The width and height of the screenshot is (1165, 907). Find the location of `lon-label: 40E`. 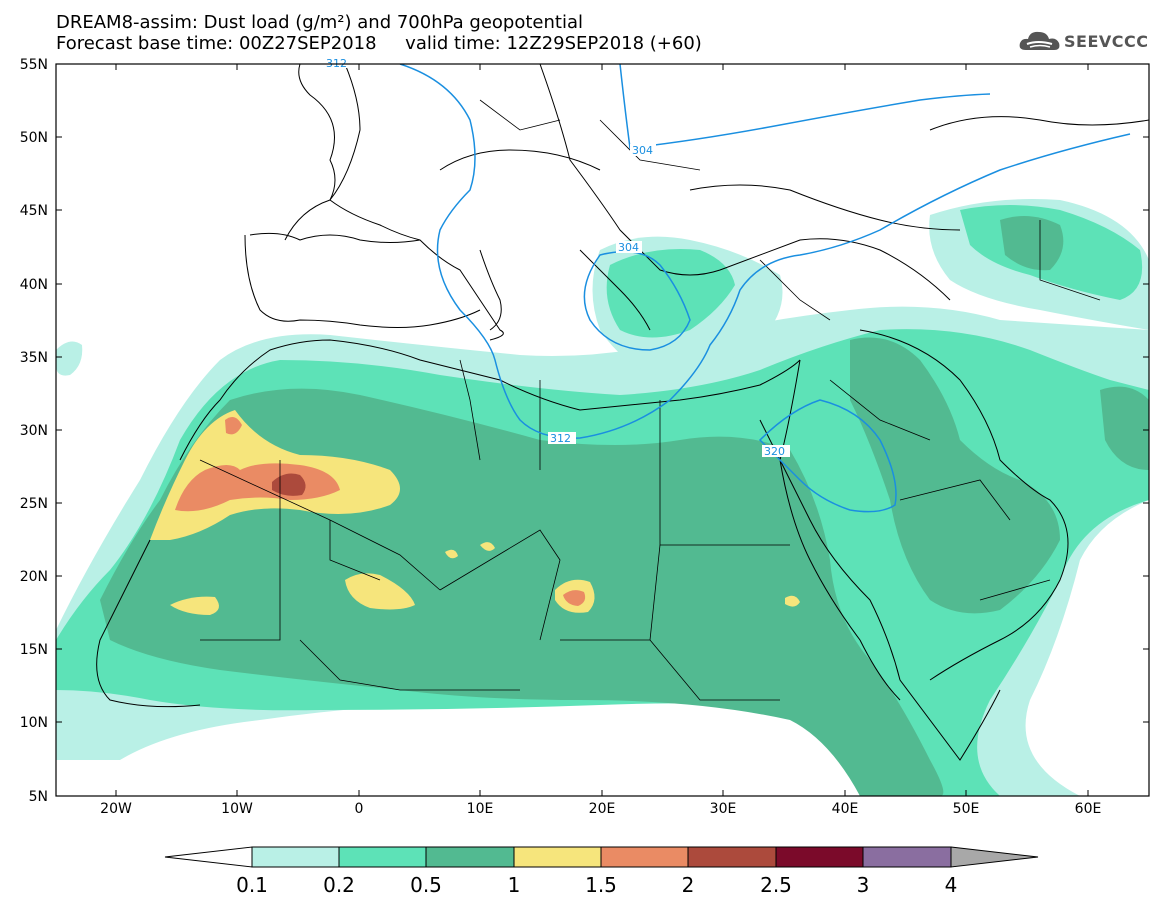

lon-label: 40E is located at coordinates (845, 809).